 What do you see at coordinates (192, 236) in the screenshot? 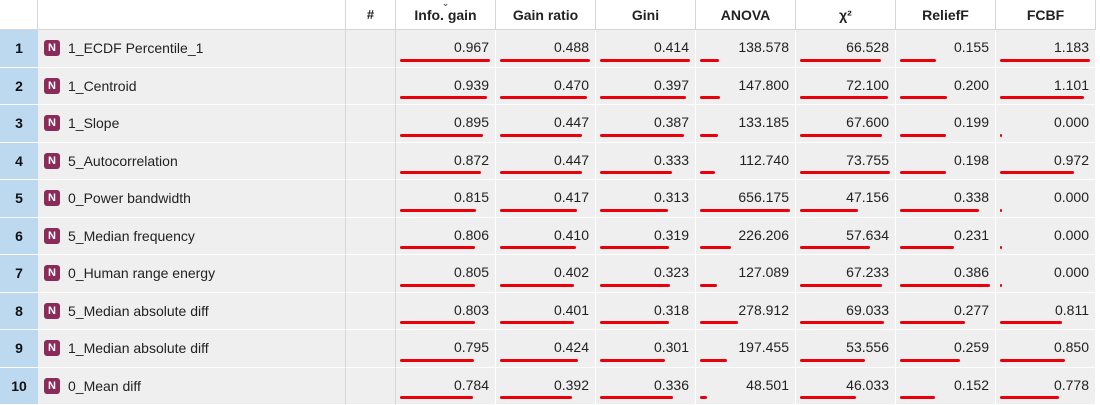
I see `feature-name-cell: N 5_Median frequency` at bounding box center [192, 236].